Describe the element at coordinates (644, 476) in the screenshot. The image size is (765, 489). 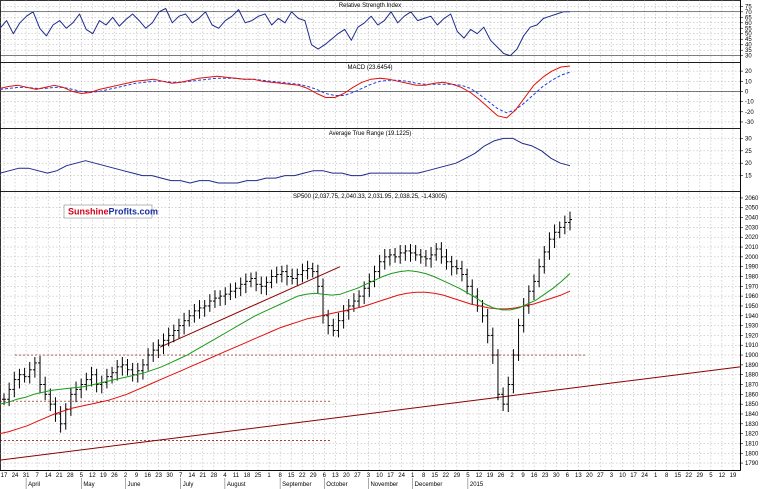
I see `x-tick-label: 24` at that location.